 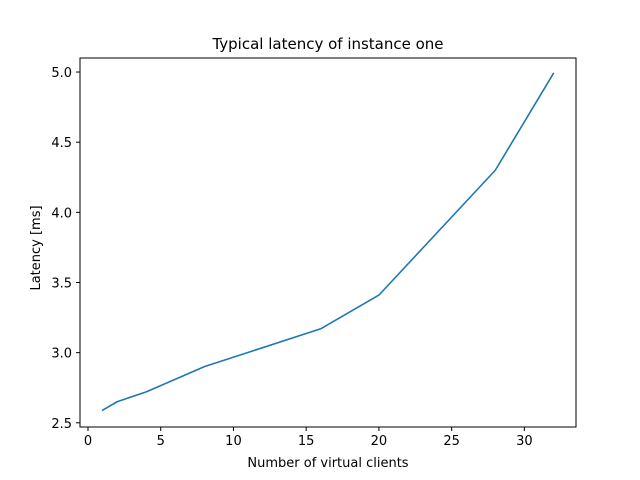 I want to click on x-tick-label: 15, so click(x=306, y=441).